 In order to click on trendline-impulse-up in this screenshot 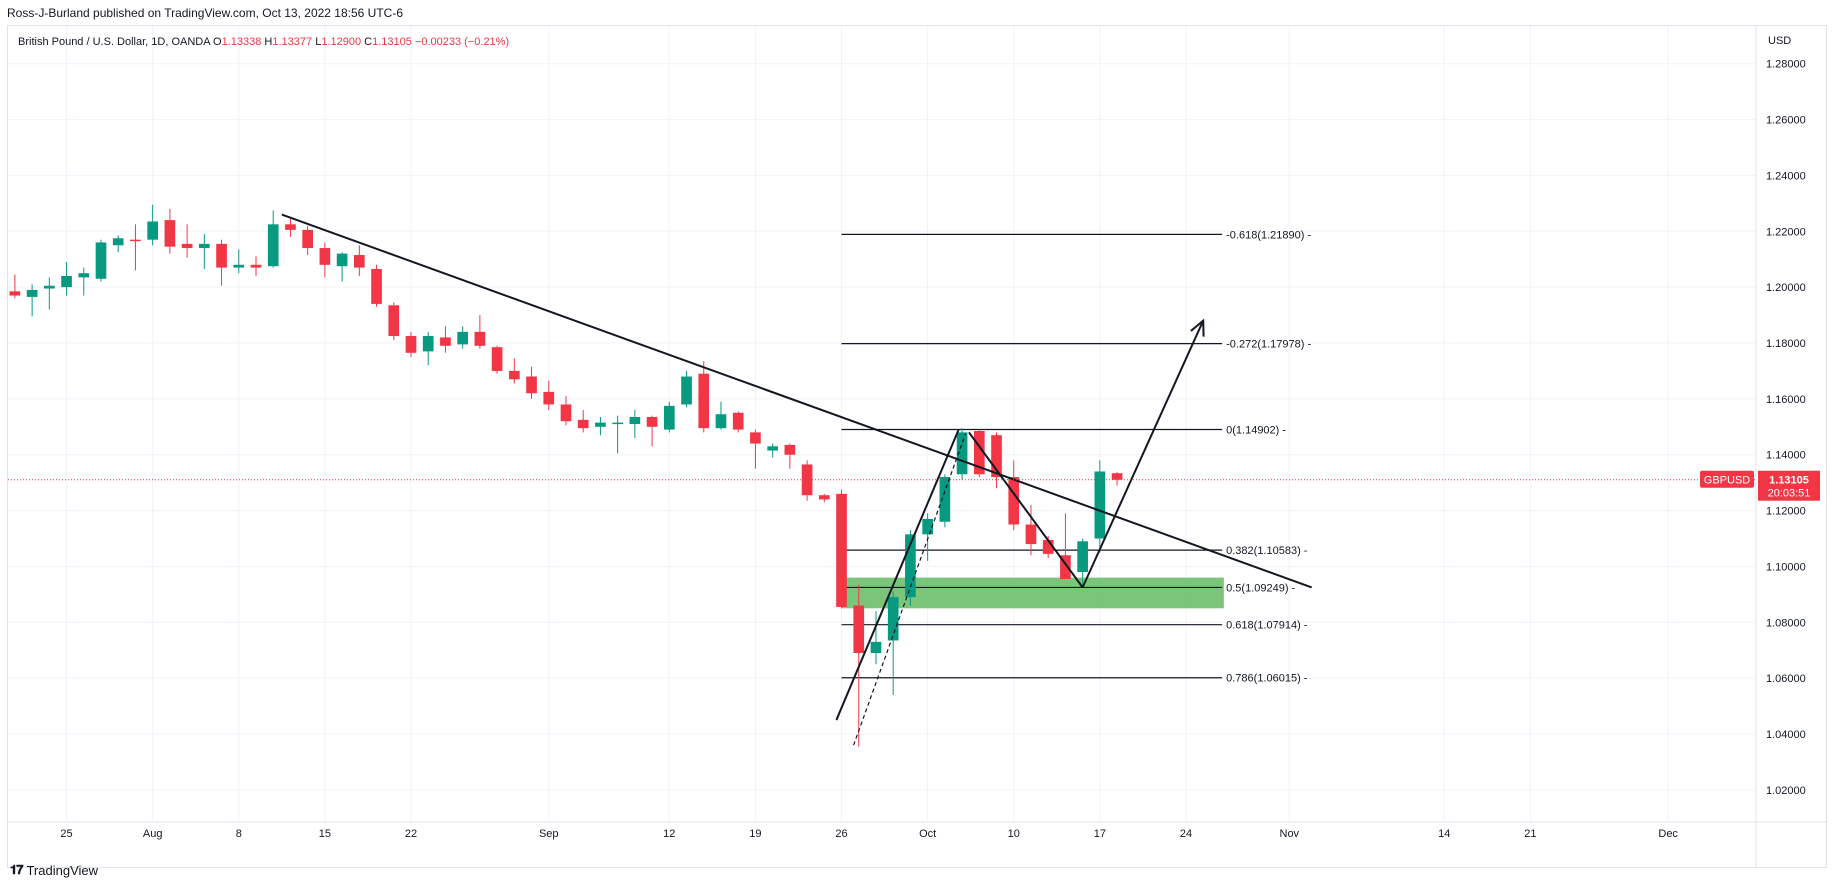, I will do `click(897, 575)`.